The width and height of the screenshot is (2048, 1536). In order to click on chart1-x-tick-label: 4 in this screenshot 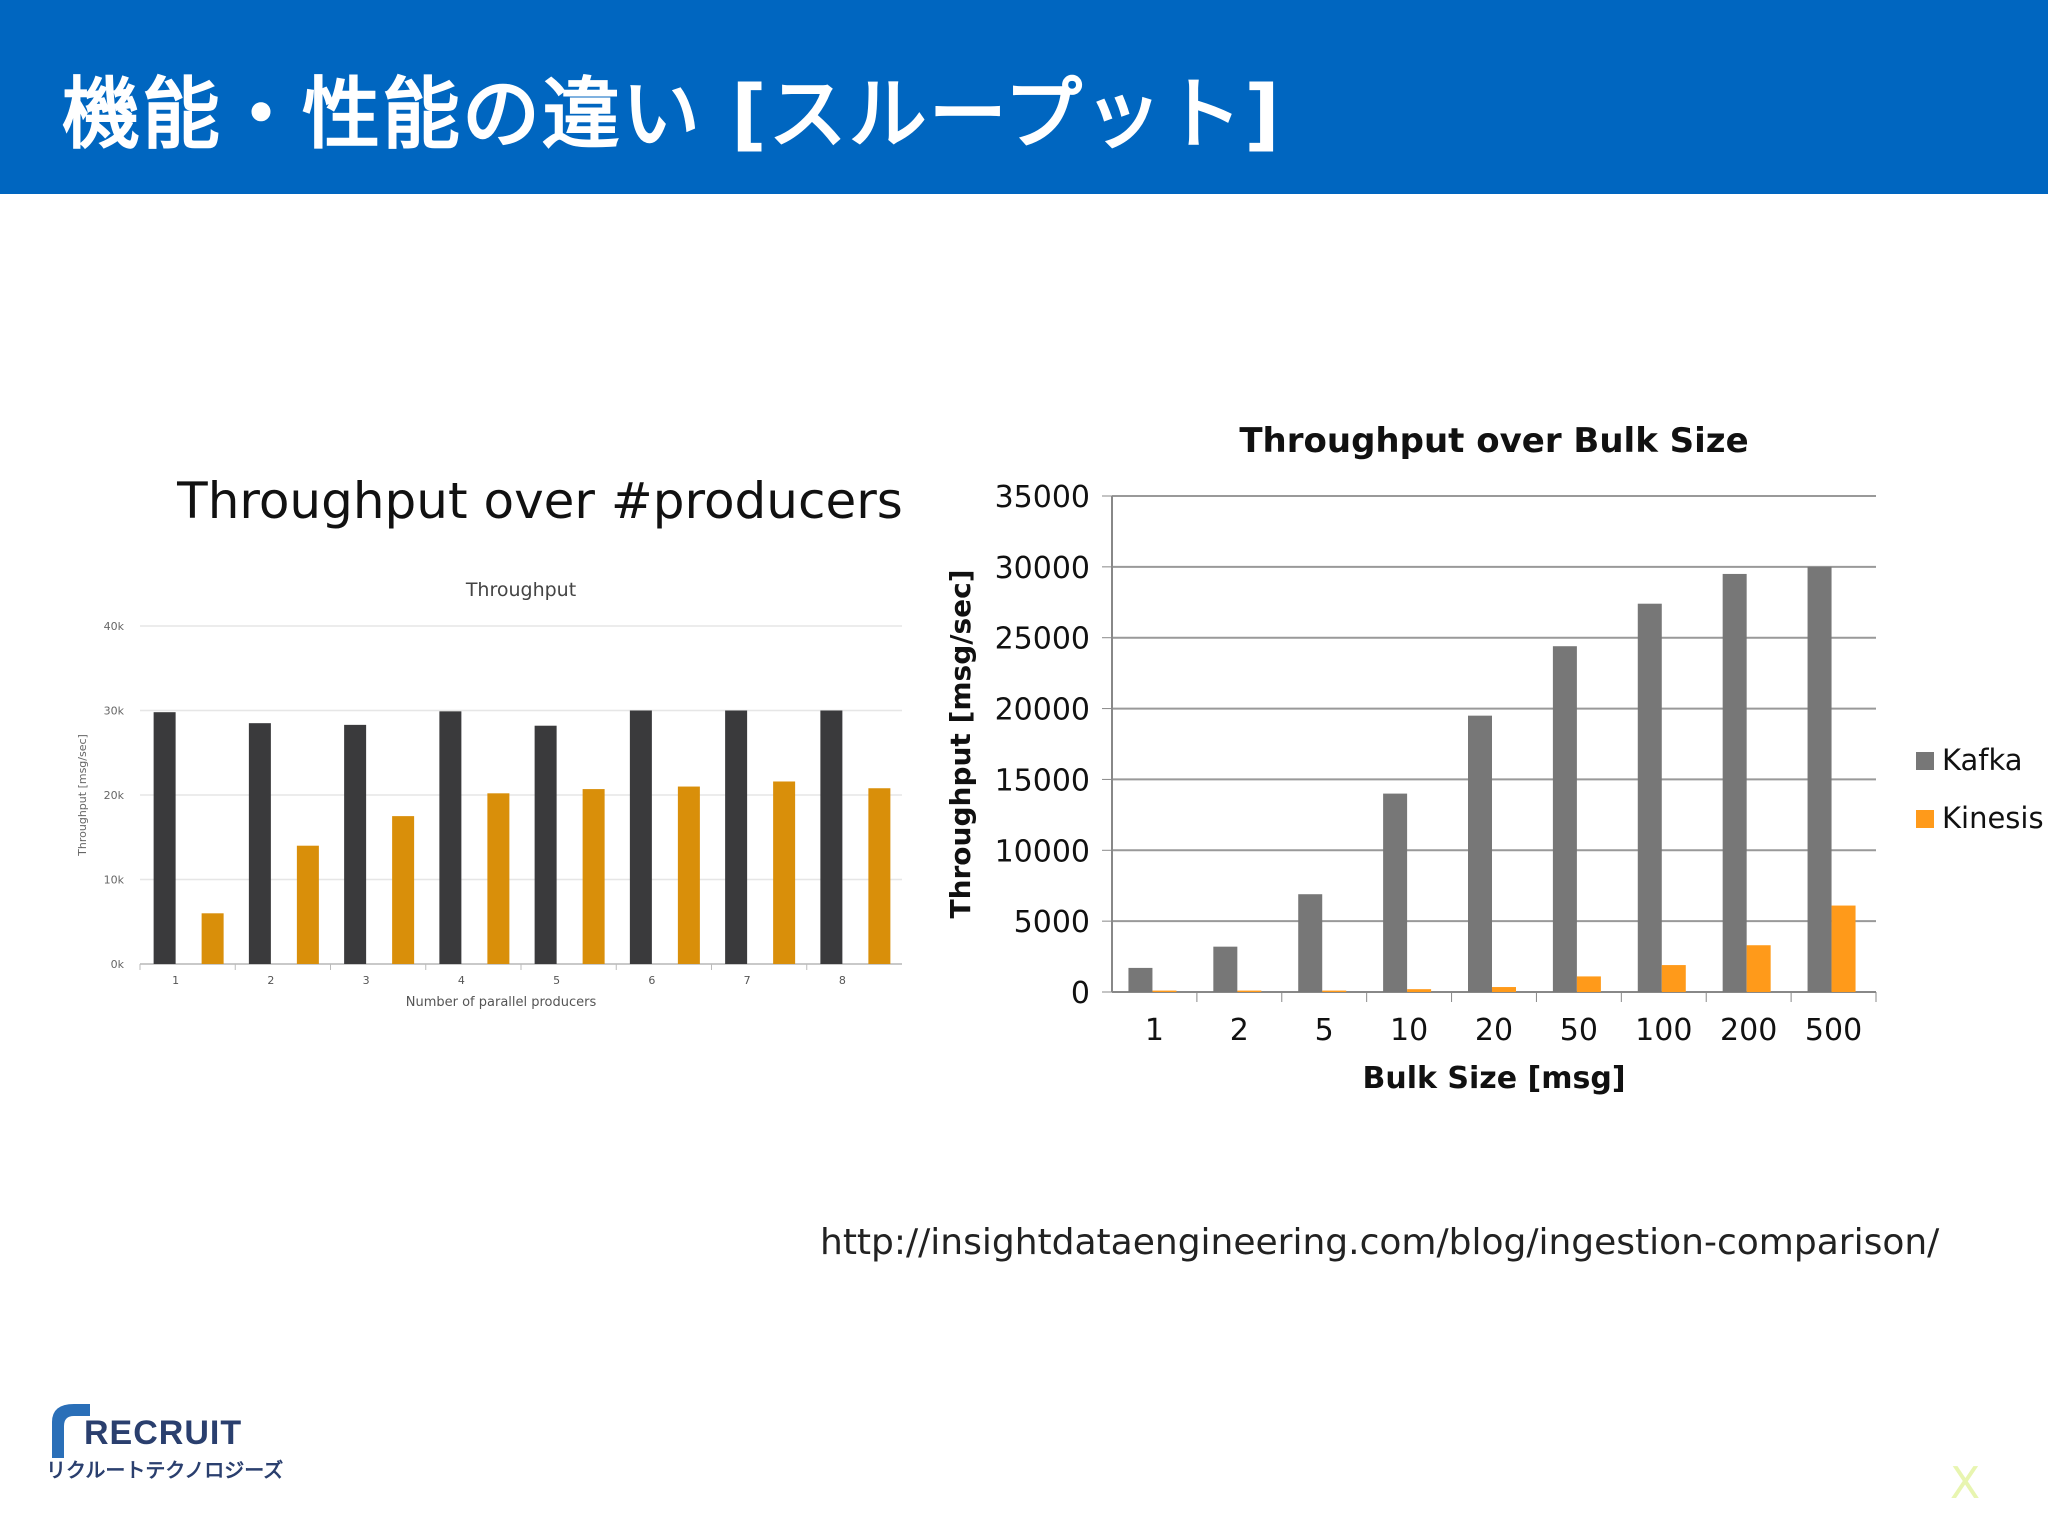, I will do `click(461, 980)`.